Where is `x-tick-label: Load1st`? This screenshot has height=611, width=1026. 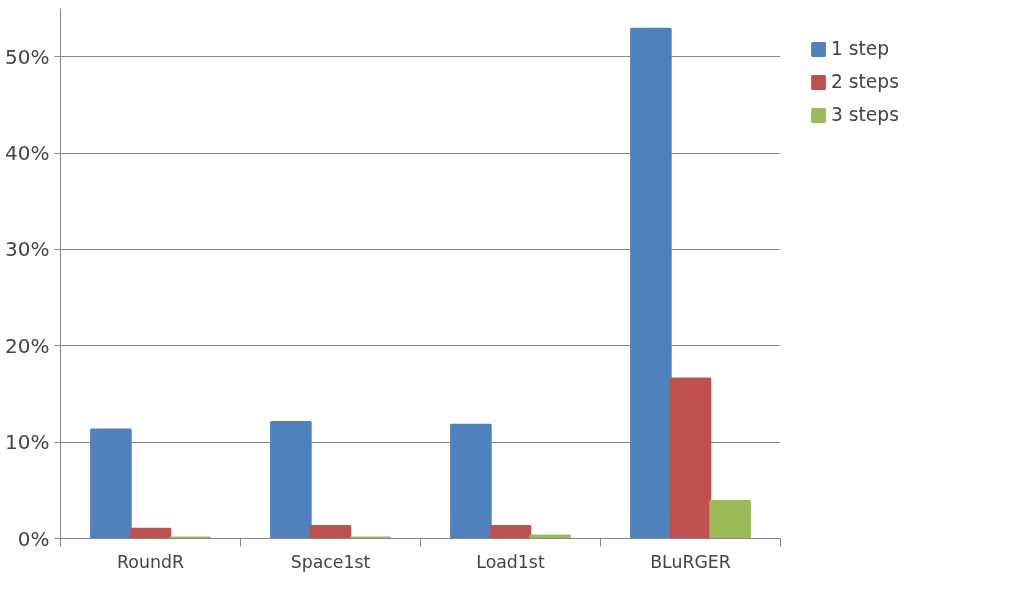
x-tick-label: Load1st is located at coordinates (510, 561).